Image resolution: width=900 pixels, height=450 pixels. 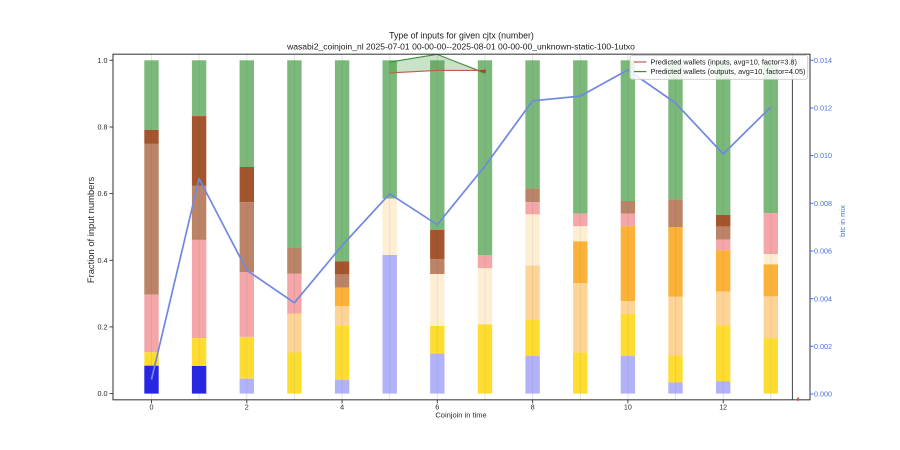 I want to click on svg-text: 2, so click(x=247, y=407).